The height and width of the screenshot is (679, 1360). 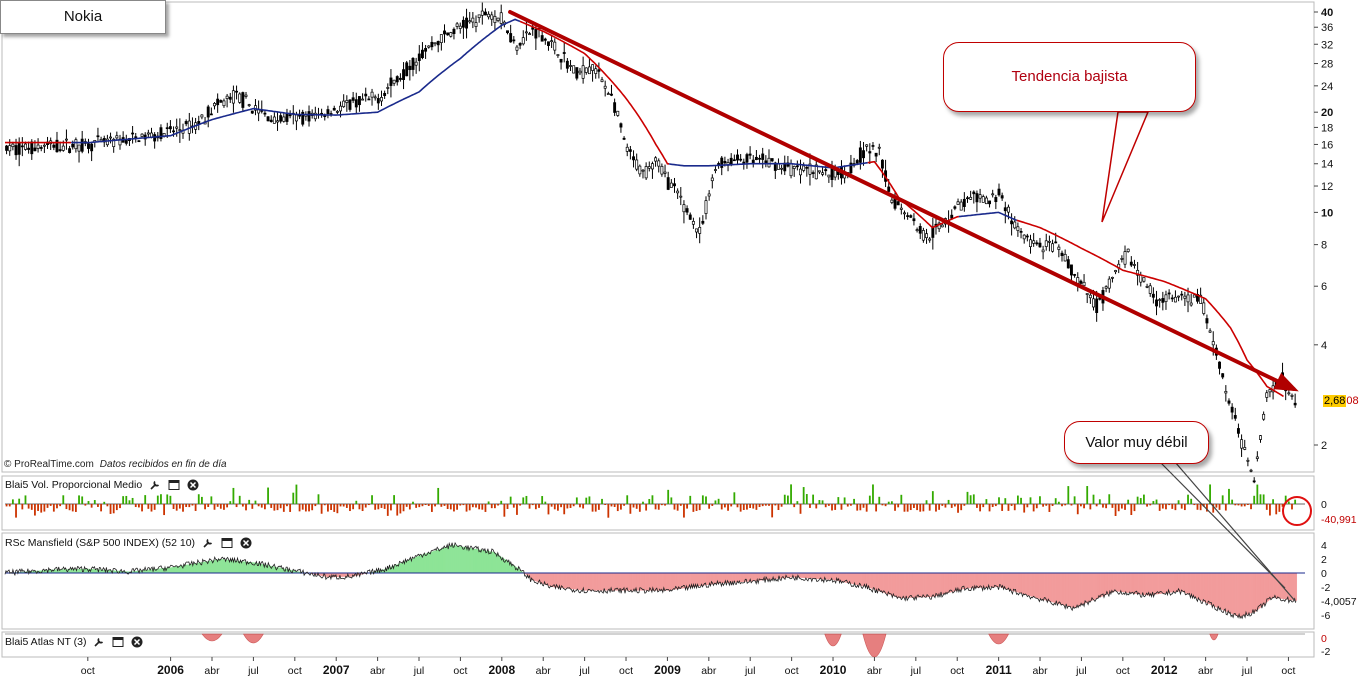 I want to click on y-tick-label: 28, so click(x=1327, y=65).